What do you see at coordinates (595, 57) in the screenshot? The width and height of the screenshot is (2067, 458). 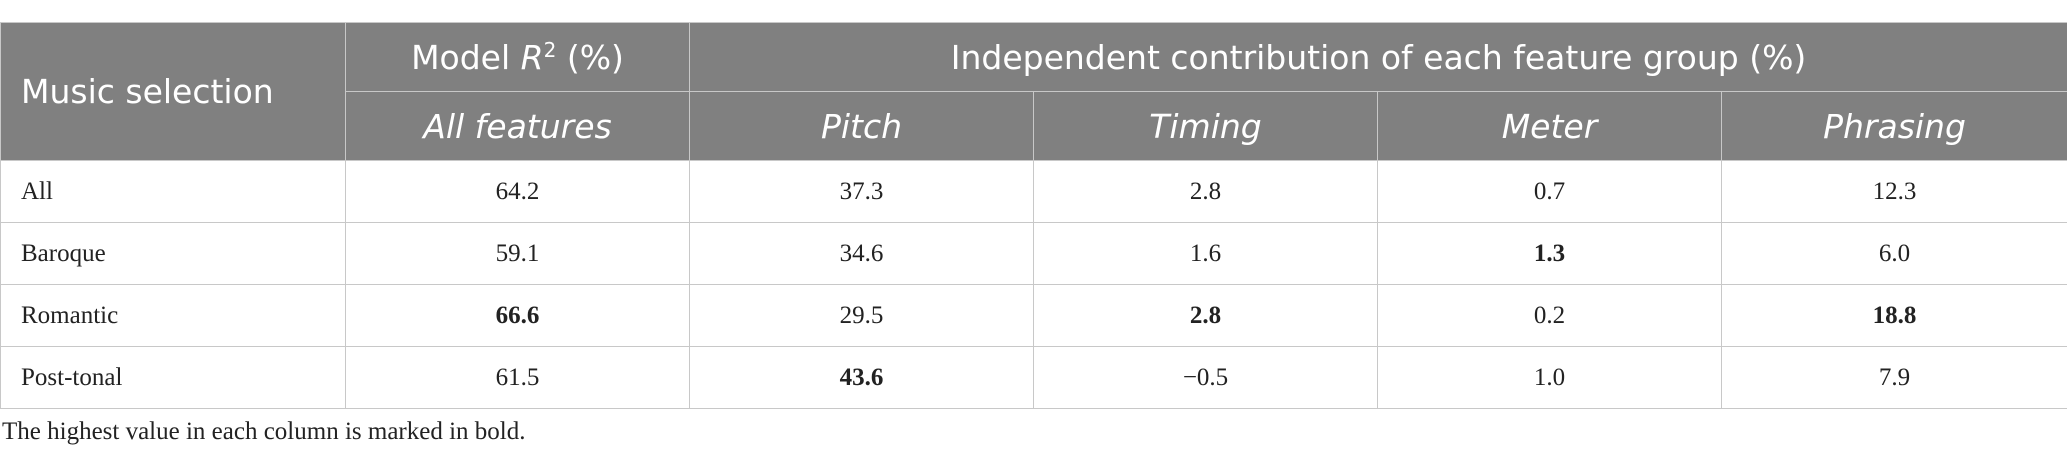 I see `header-text: (%)` at bounding box center [595, 57].